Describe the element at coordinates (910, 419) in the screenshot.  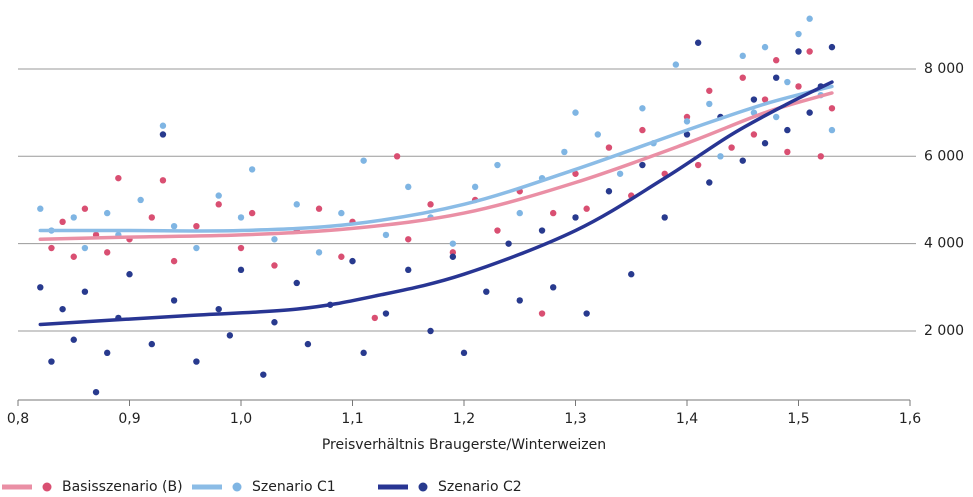
I see `x-tick-label: 1,6` at that location.